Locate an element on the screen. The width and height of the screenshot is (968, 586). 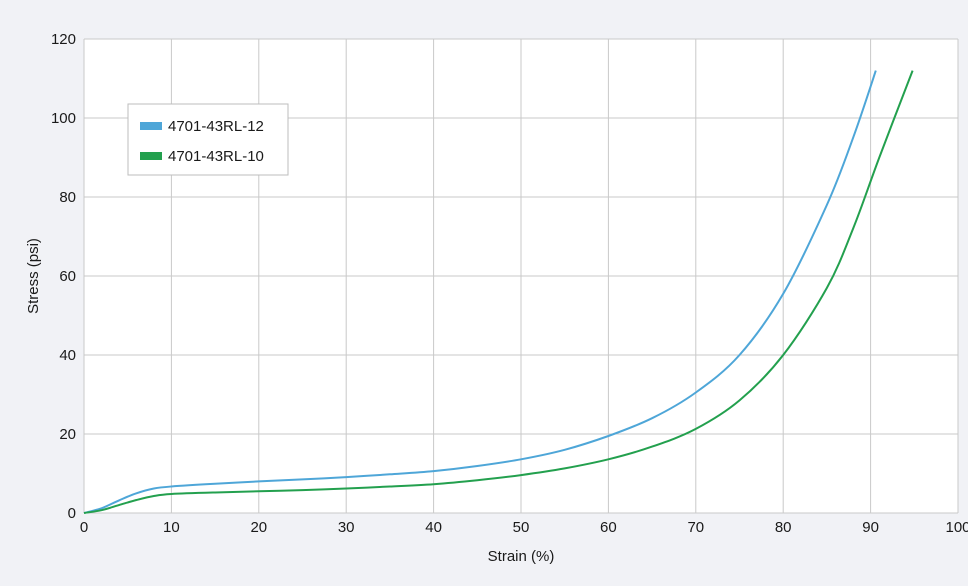
y-tick-label: 60 is located at coordinates (67, 276).